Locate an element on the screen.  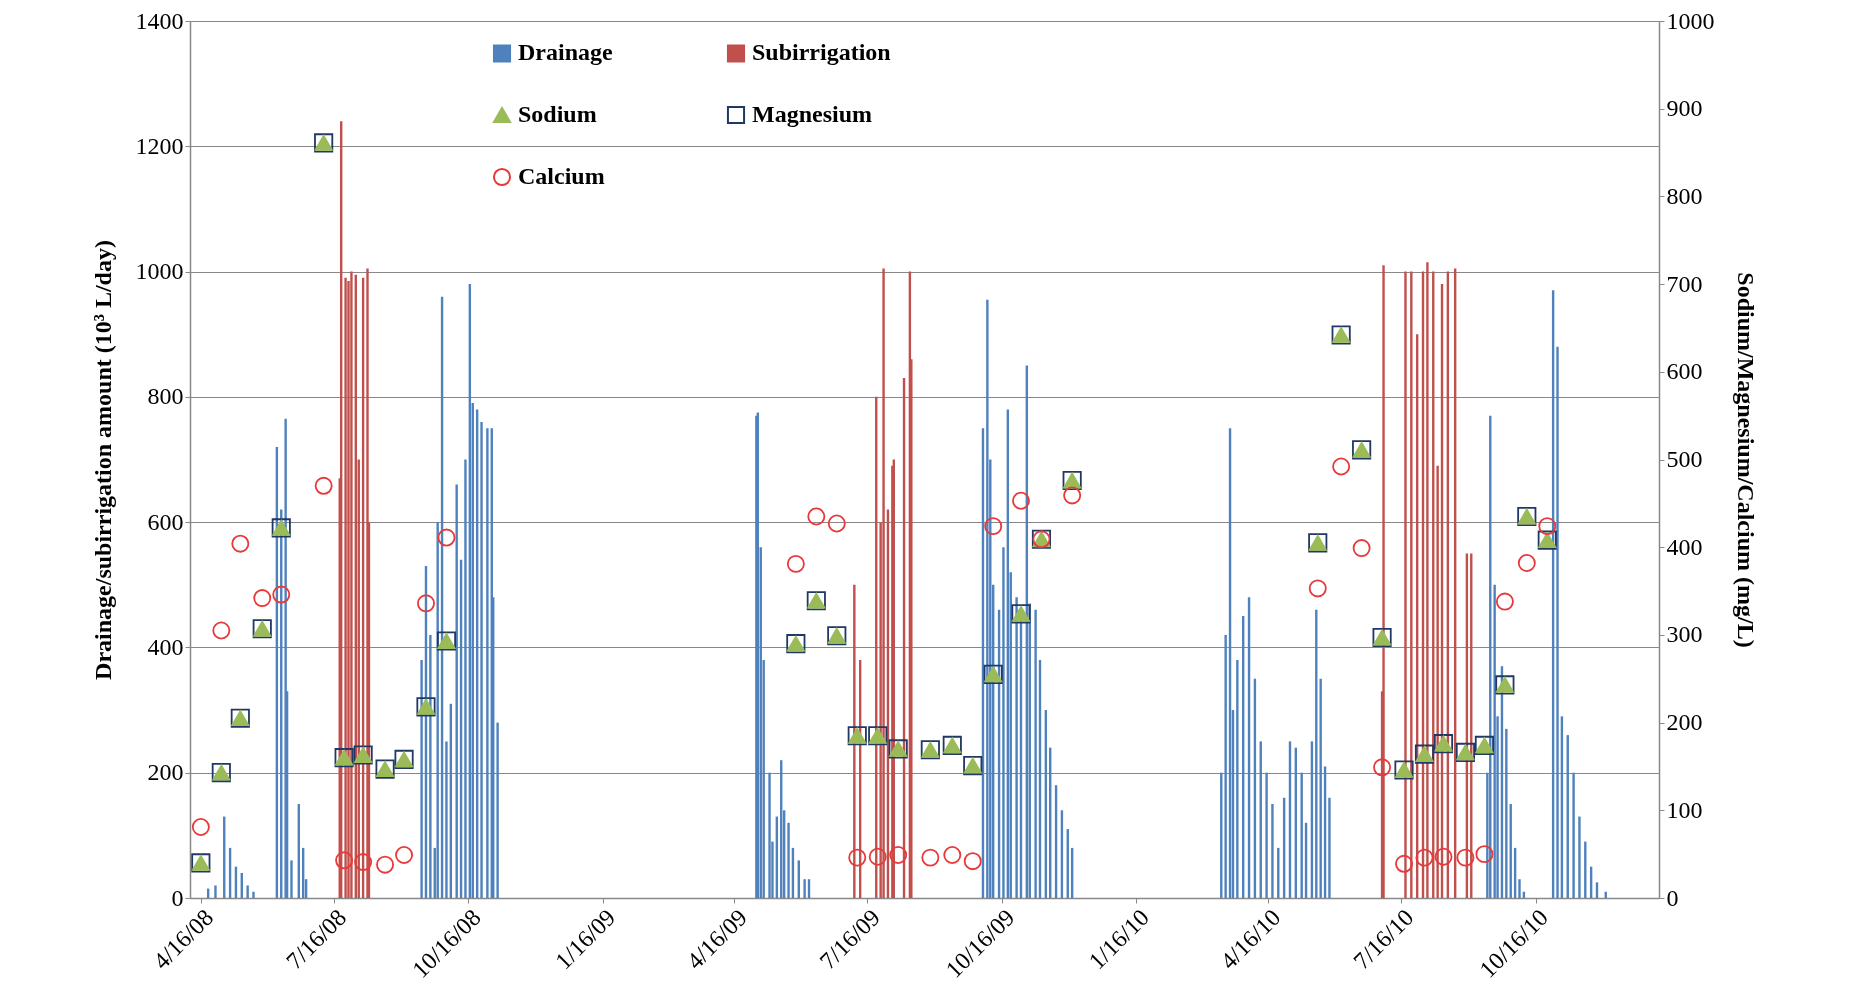
legend-label: Magnesium is located at coordinates (812, 114).